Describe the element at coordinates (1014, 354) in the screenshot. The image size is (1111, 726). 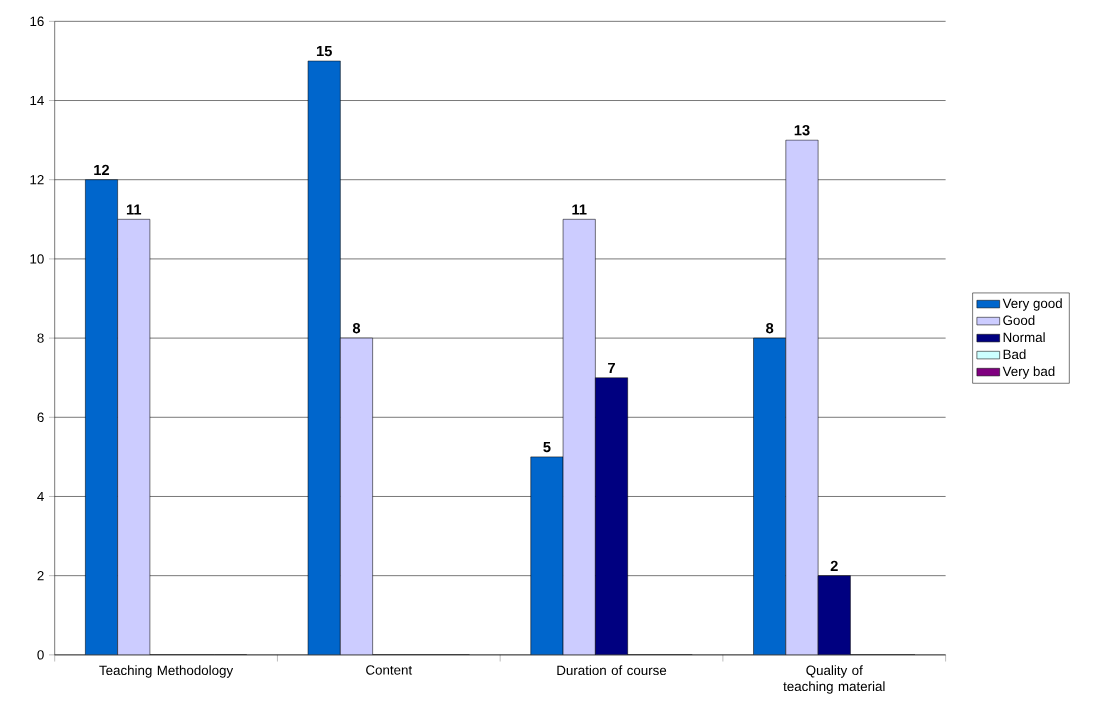
I see `legend-label: Bad` at that location.